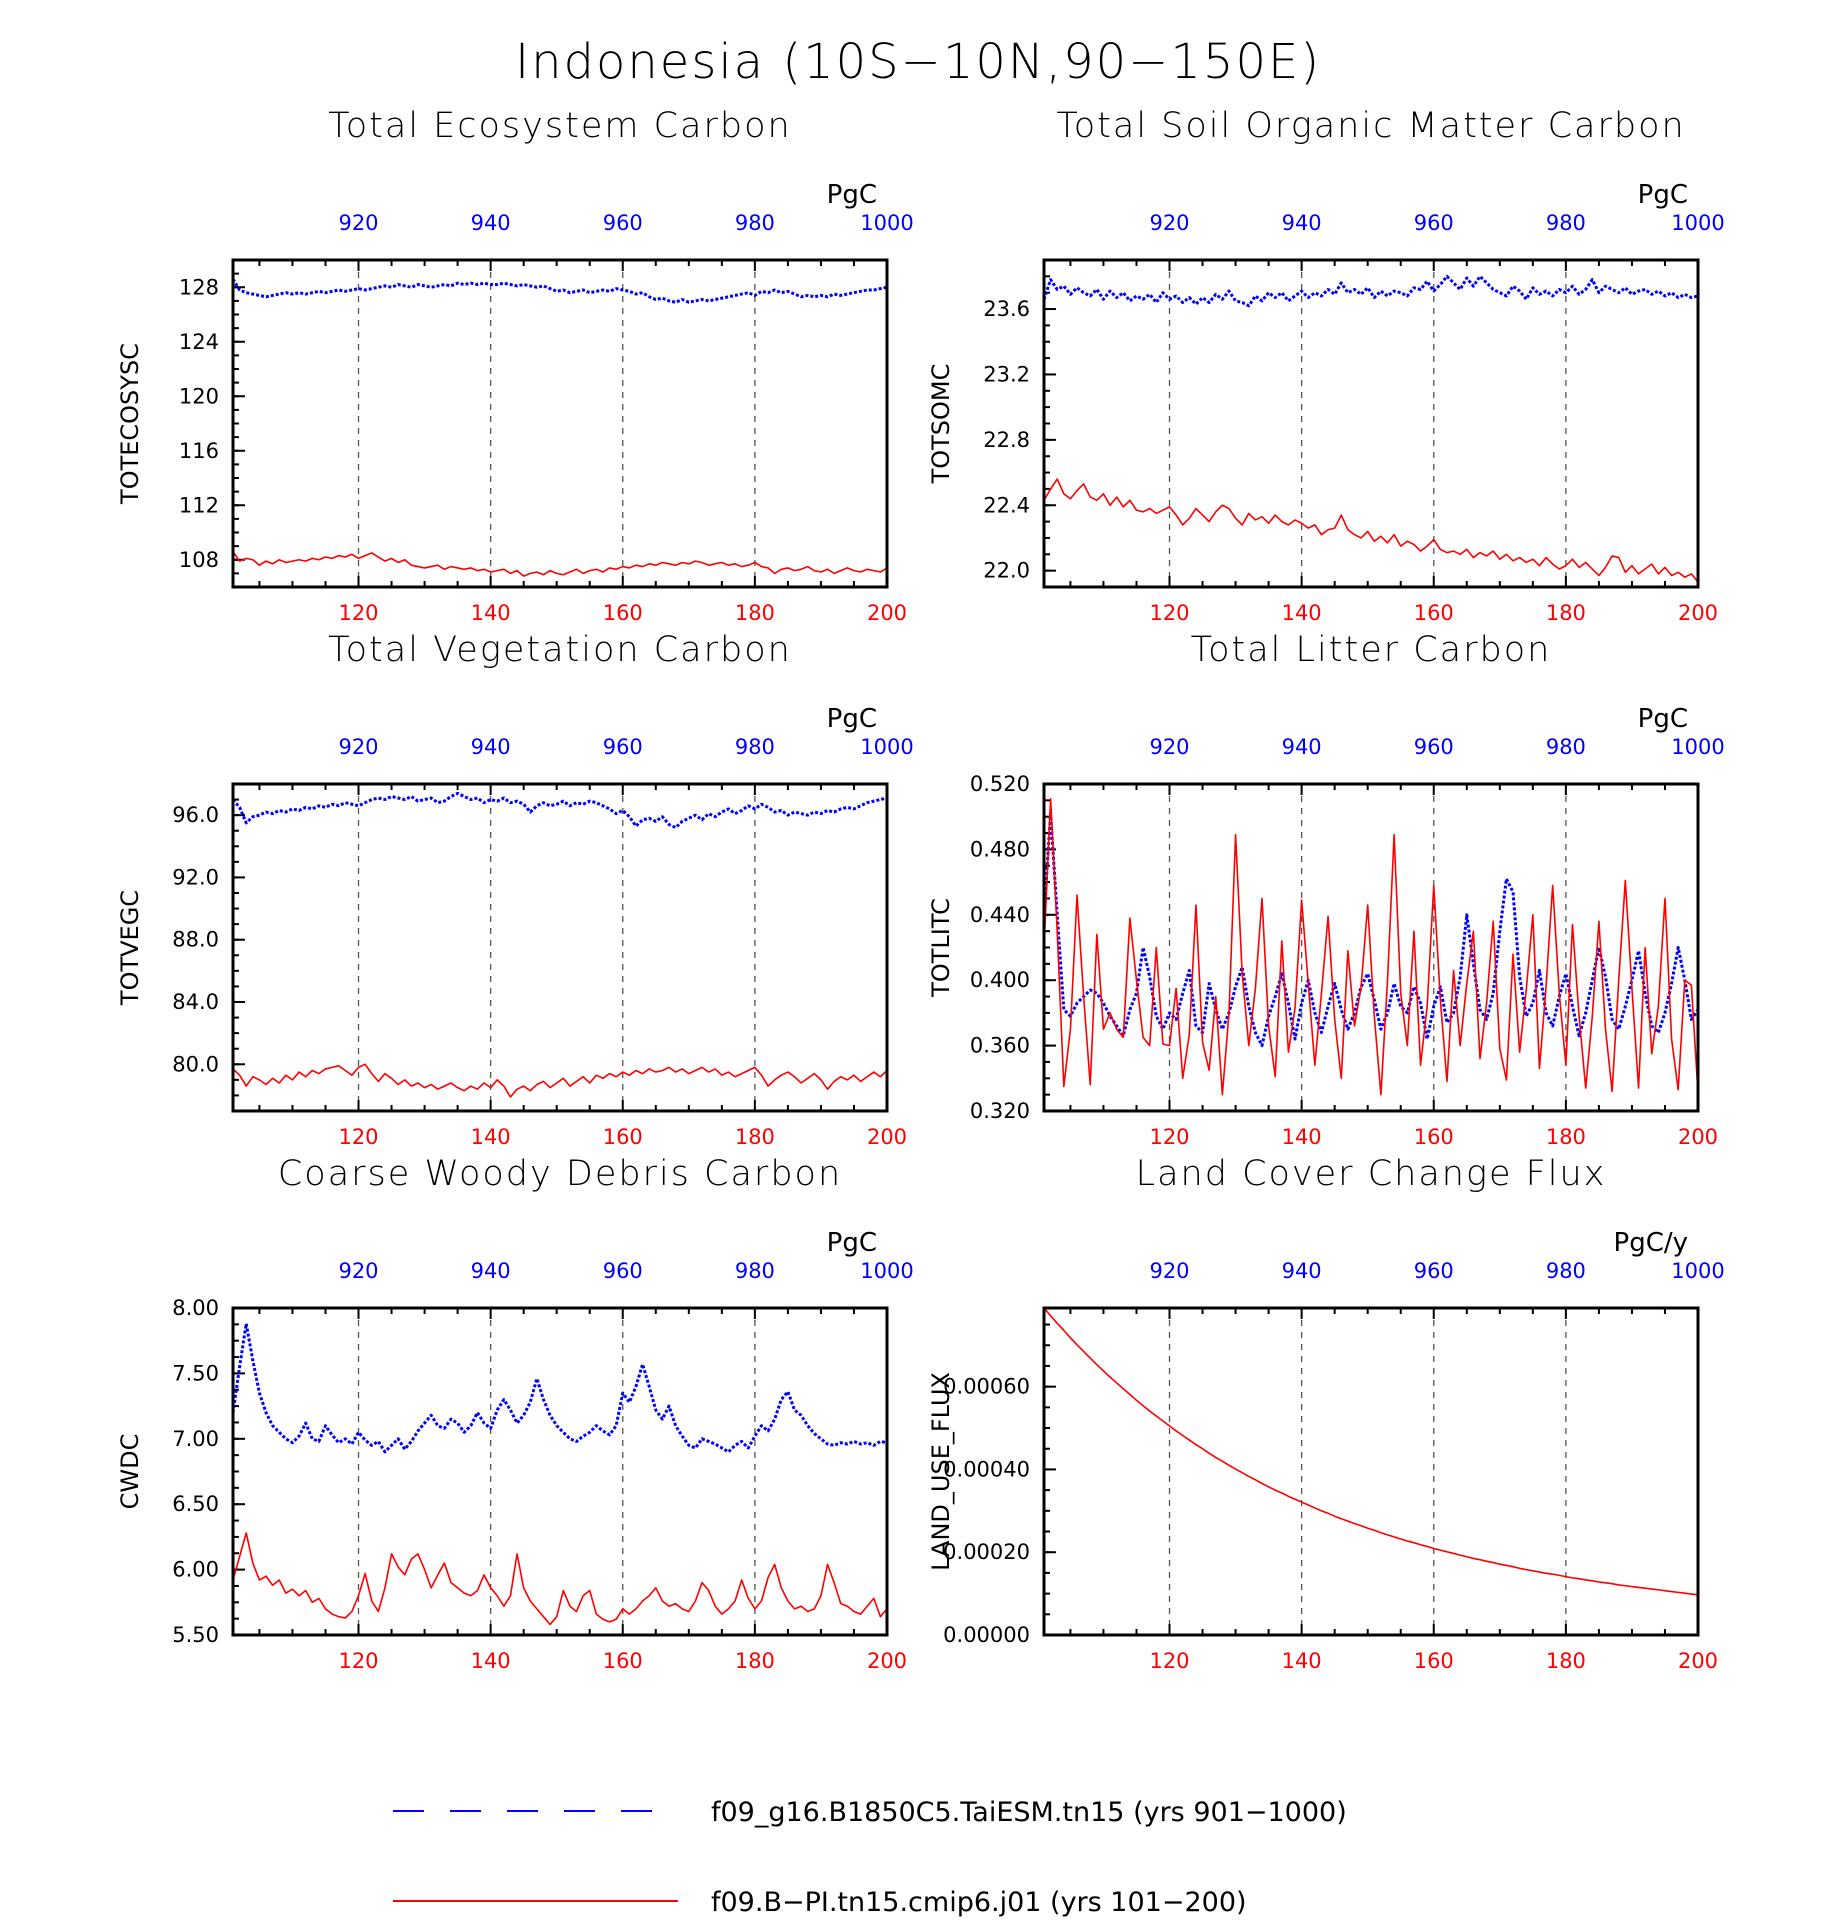 Image resolution: width=1836 pixels, height=1928 pixels. Describe the element at coordinates (195, 940) in the screenshot. I see `y-tick-label: 88.0` at that location.